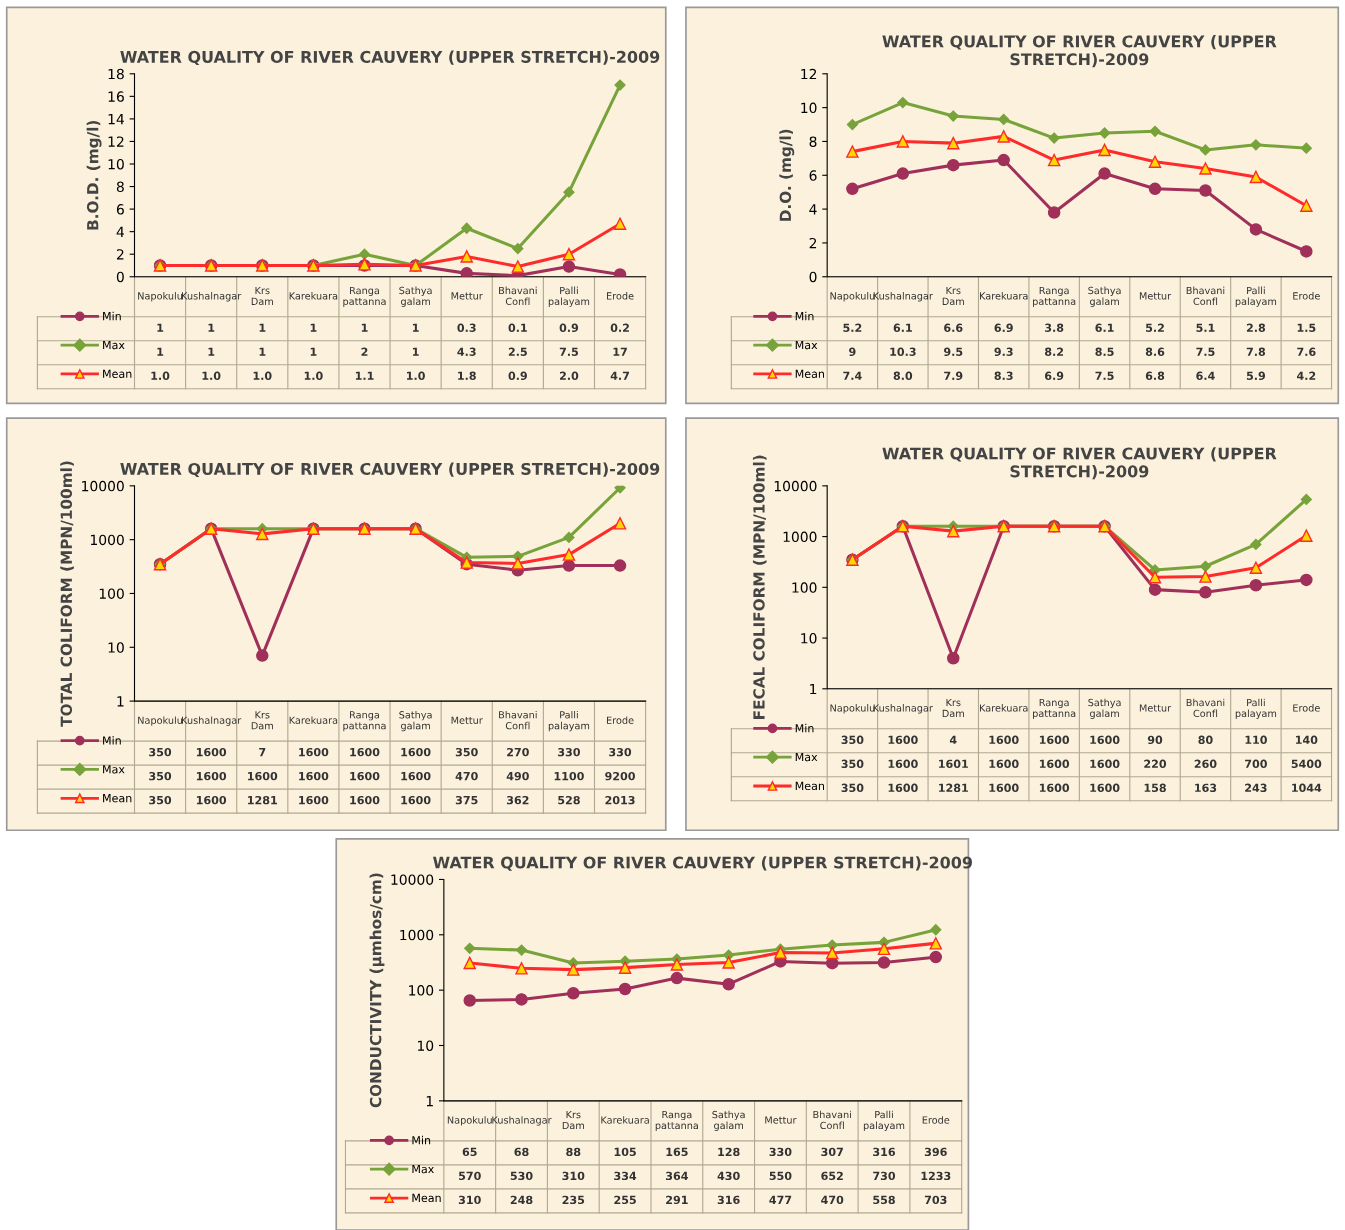 The image size is (1345, 1230). Describe the element at coordinates (620, 800) in the screenshot. I see `data-label: 2013` at that location.